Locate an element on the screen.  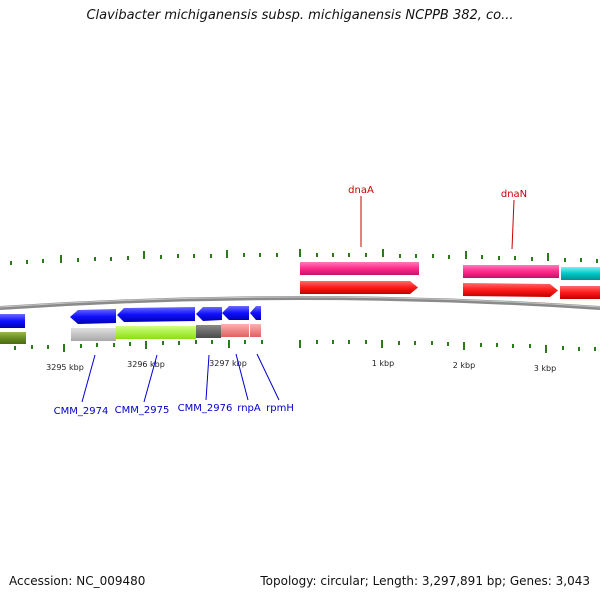
dnan-leader-line is located at coordinates (513, 224).